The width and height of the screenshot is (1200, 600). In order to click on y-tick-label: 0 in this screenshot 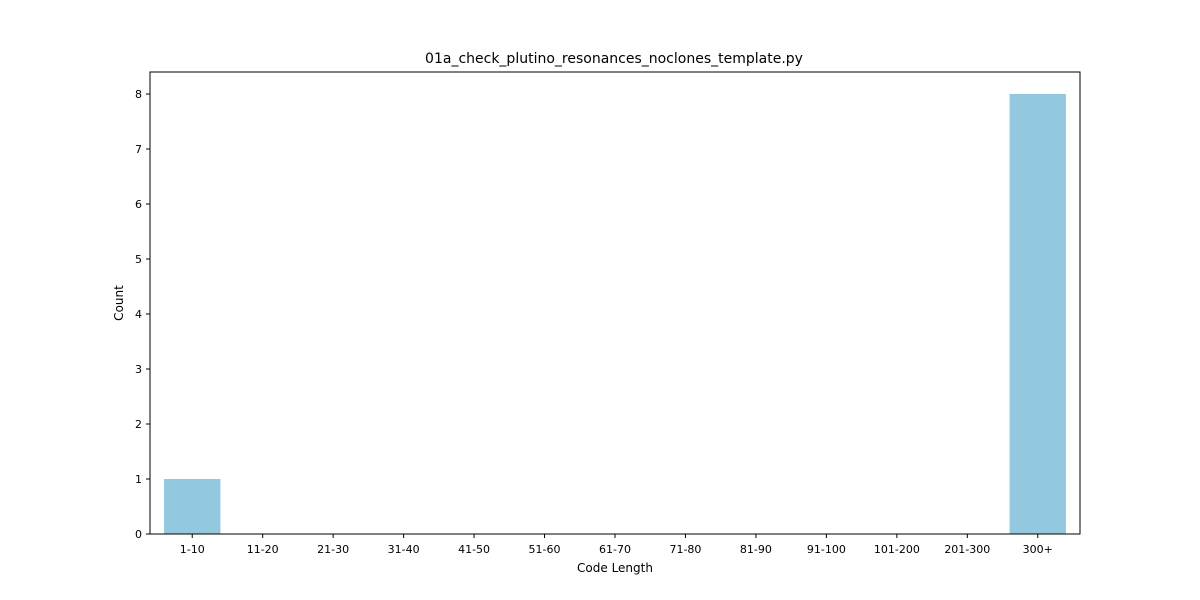, I will do `click(138, 534)`.